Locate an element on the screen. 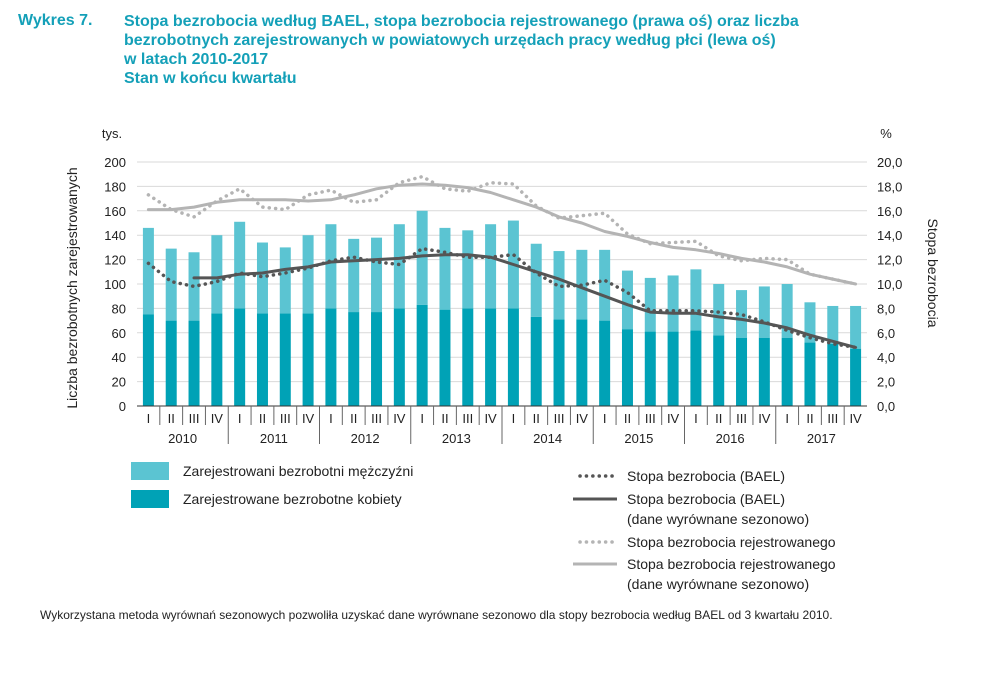 The height and width of the screenshot is (675, 987). year-label: 2015 is located at coordinates (638, 438).